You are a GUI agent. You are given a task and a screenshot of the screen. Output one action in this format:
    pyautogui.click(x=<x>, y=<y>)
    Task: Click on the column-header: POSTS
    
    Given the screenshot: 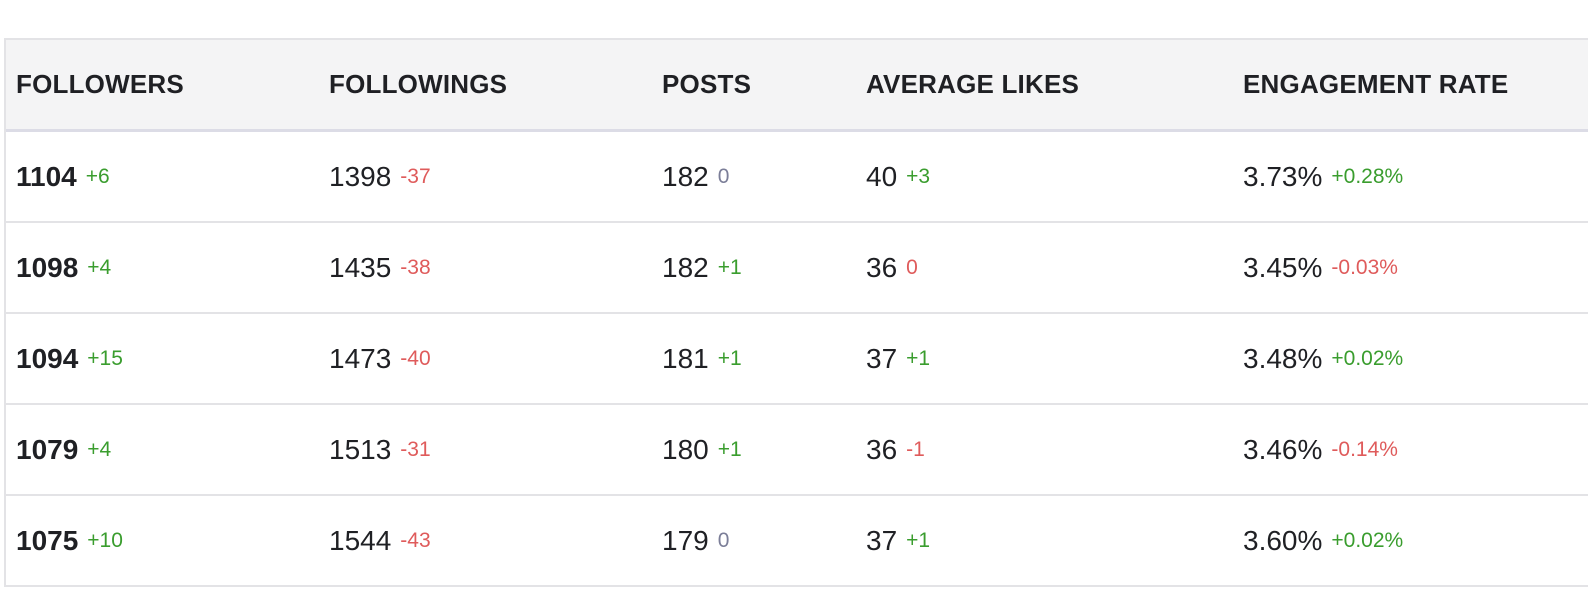 What is the action you would take?
    pyautogui.click(x=707, y=84)
    